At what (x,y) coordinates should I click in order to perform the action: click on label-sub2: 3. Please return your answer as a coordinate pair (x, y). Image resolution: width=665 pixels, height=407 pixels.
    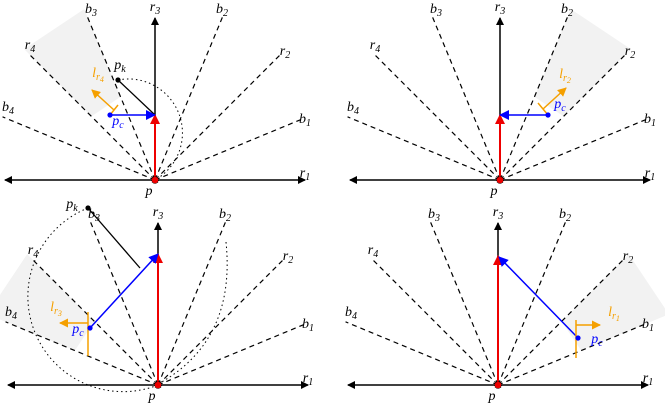
    Looking at the image, I should click on (59, 313).